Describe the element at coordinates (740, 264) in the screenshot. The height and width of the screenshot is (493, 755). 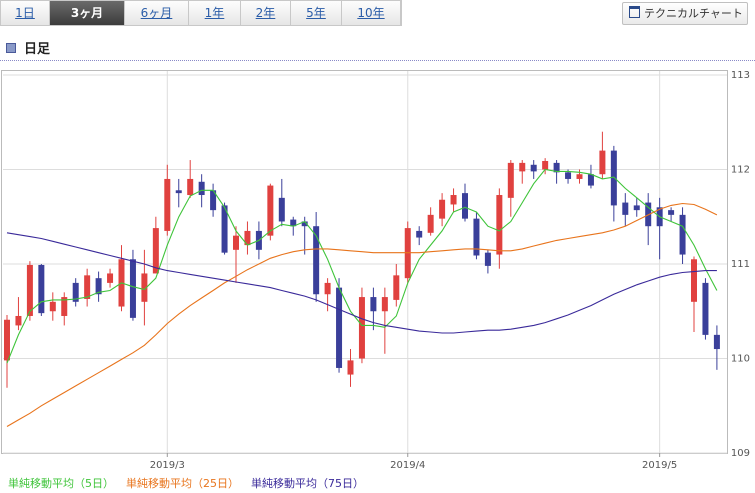
I see `y-tick-label: 111` at that location.